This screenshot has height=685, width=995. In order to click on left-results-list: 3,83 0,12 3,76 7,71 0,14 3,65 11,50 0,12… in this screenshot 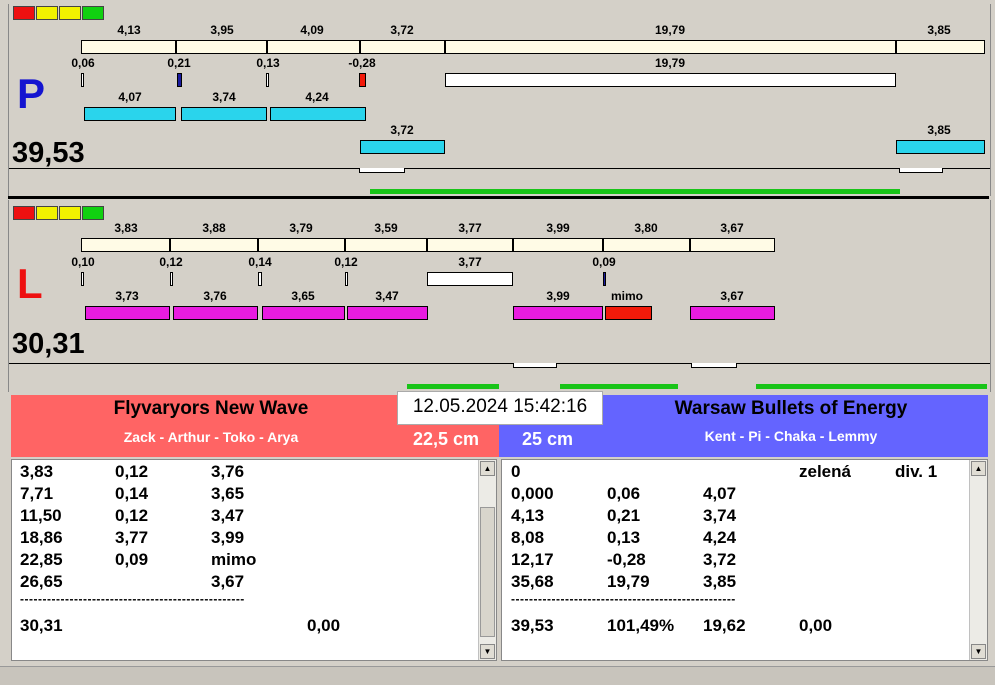, I will do `click(254, 560)`.